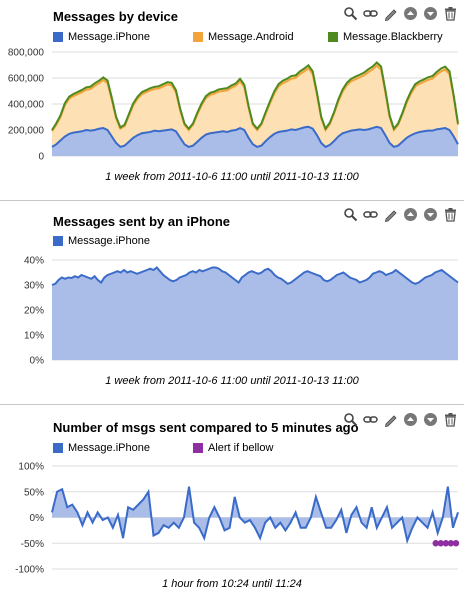 This screenshot has width=464, height=594. Describe the element at coordinates (26, 79) in the screenshot. I see `y-tick-label: 600,000` at that location.